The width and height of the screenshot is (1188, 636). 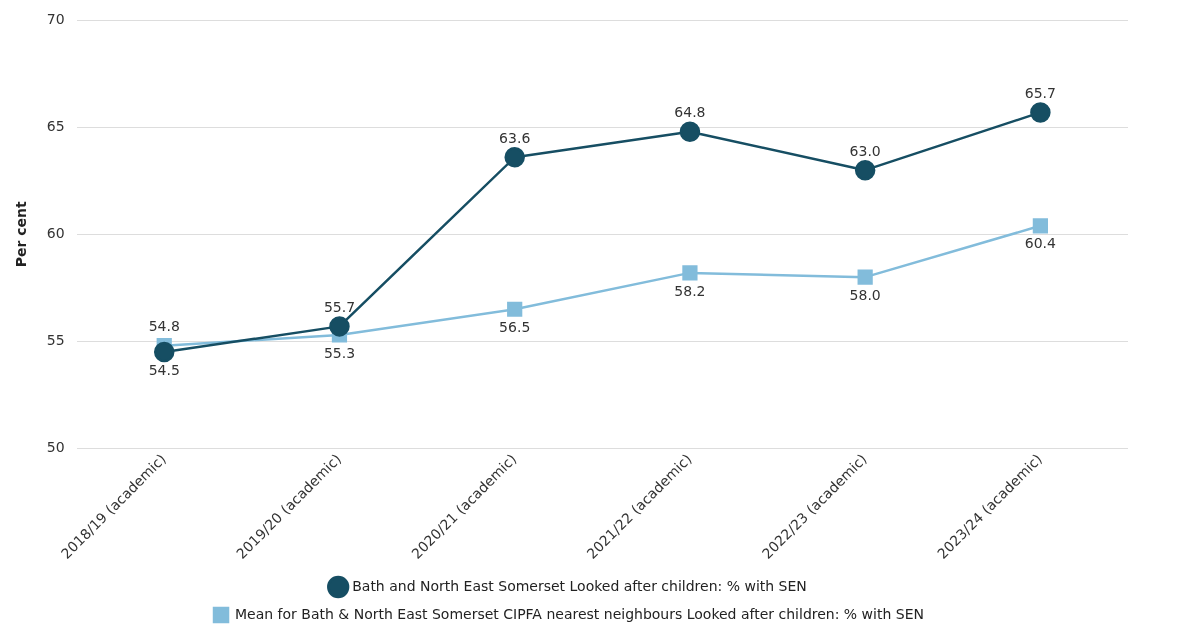 I want to click on data-label: 64.8, so click(x=690, y=112).